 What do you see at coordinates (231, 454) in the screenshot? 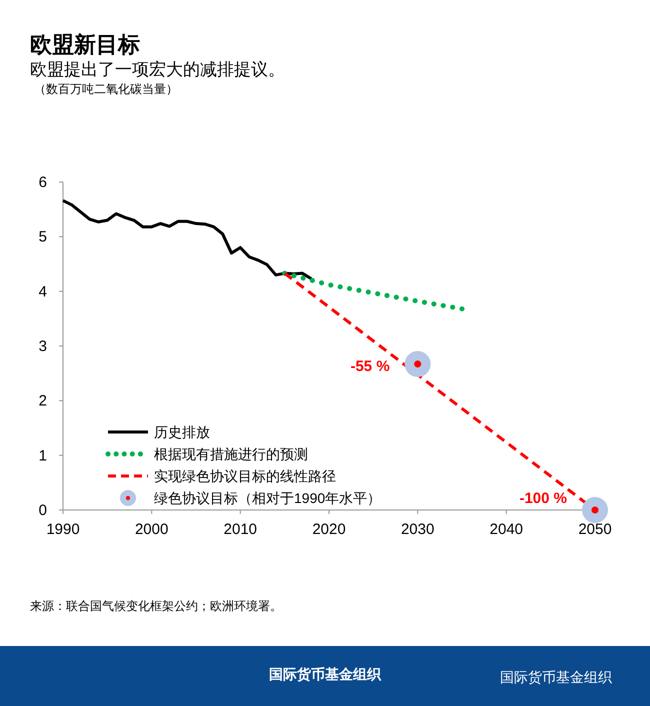
I see `legend-label: 根据现有措施进行的预测` at bounding box center [231, 454].